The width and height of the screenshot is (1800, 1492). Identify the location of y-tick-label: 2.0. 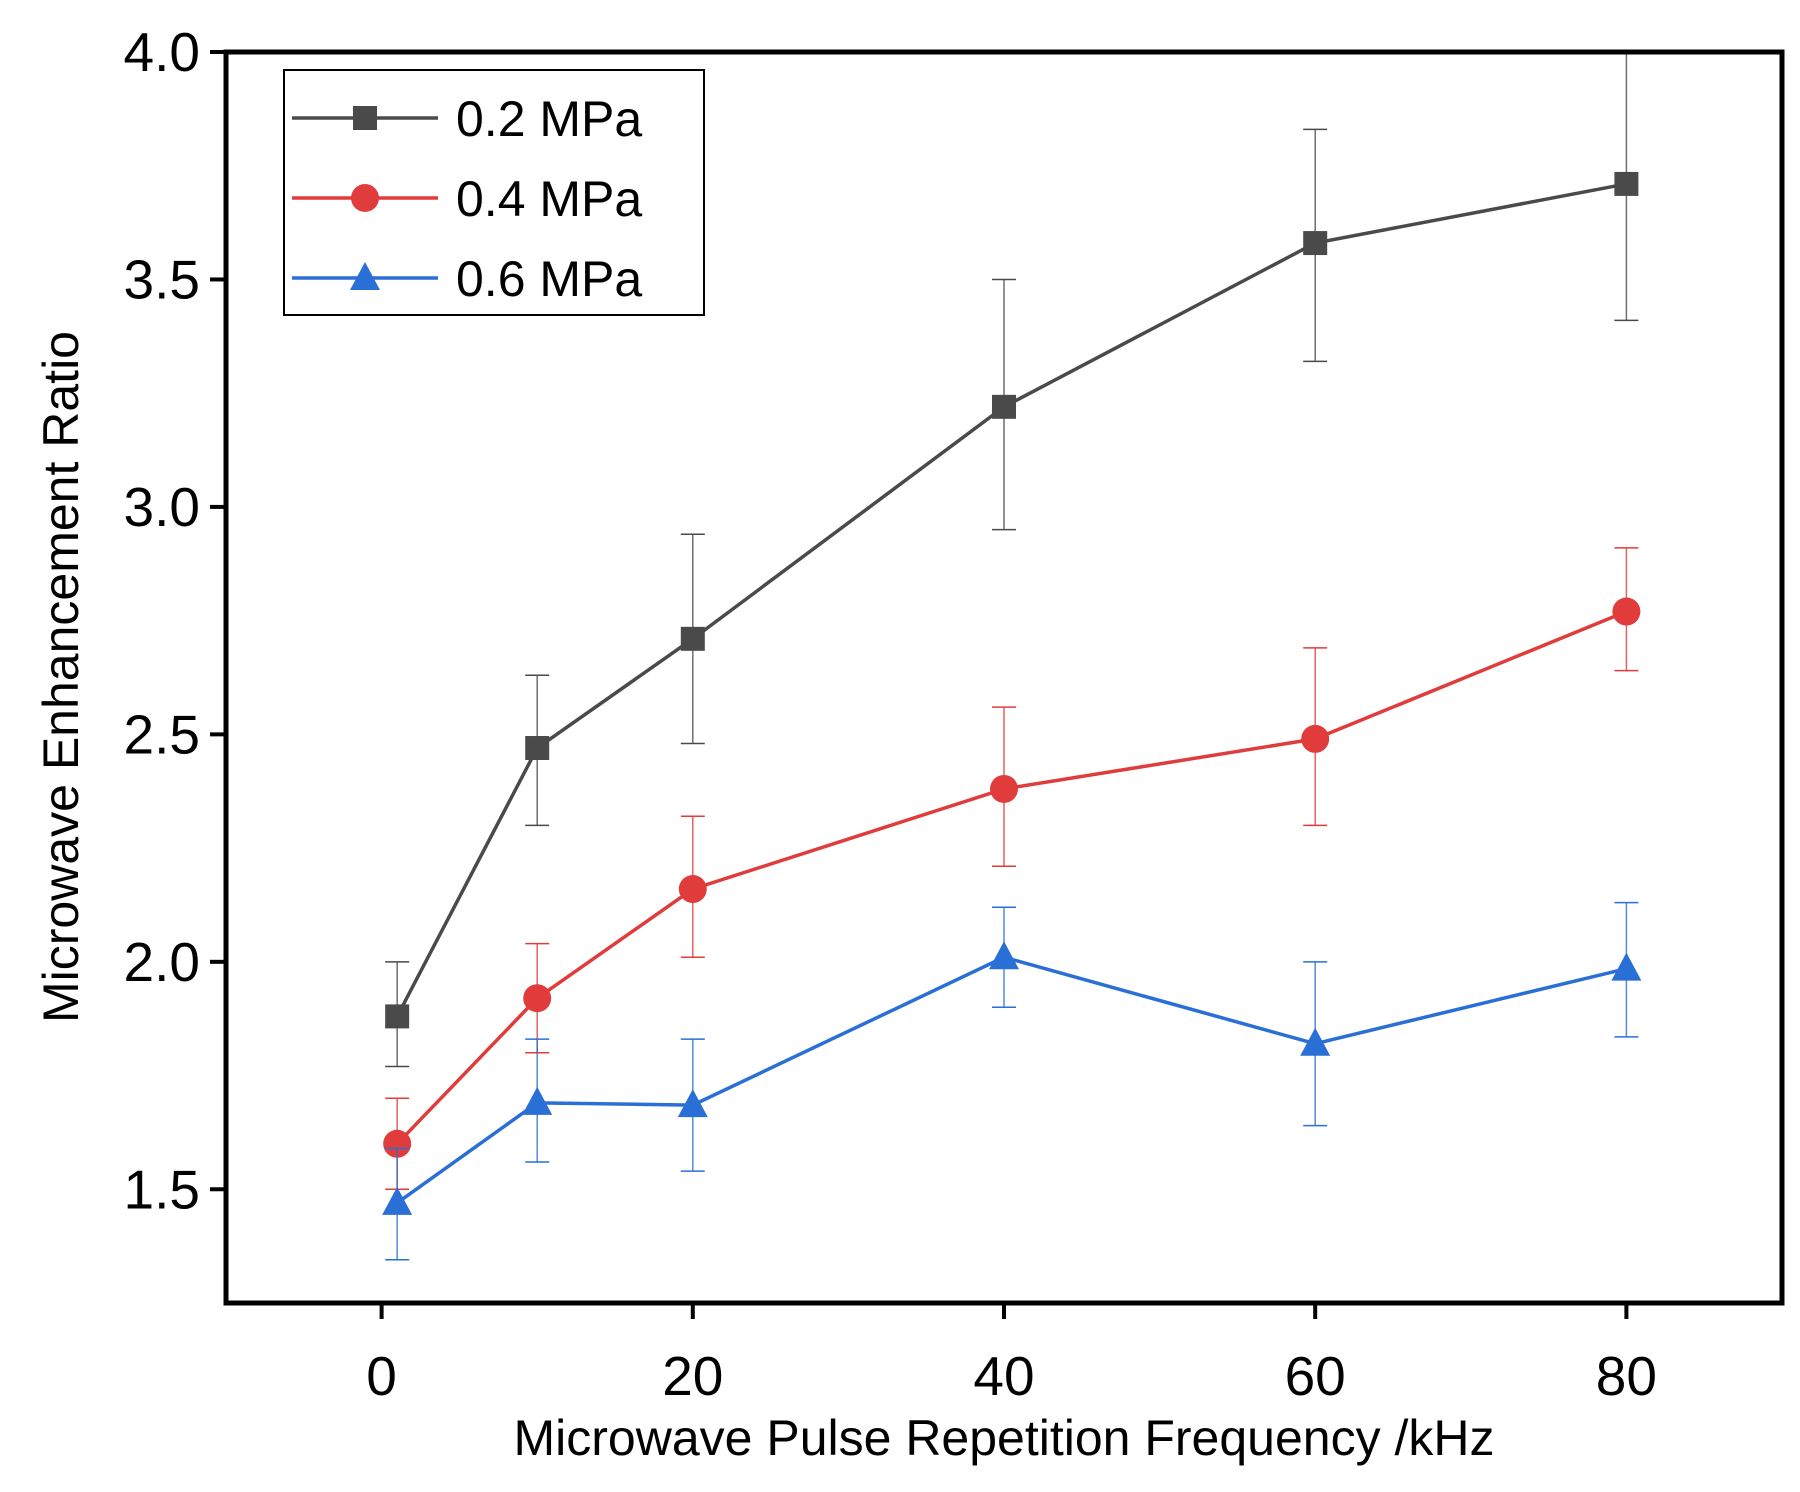
(162, 962).